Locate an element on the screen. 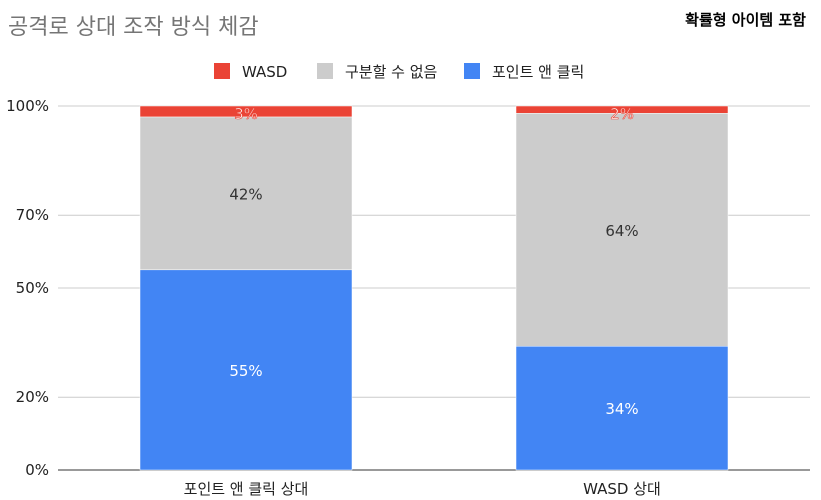 The height and width of the screenshot is (500, 821). y-tick-label: 20% is located at coordinates (32, 397).